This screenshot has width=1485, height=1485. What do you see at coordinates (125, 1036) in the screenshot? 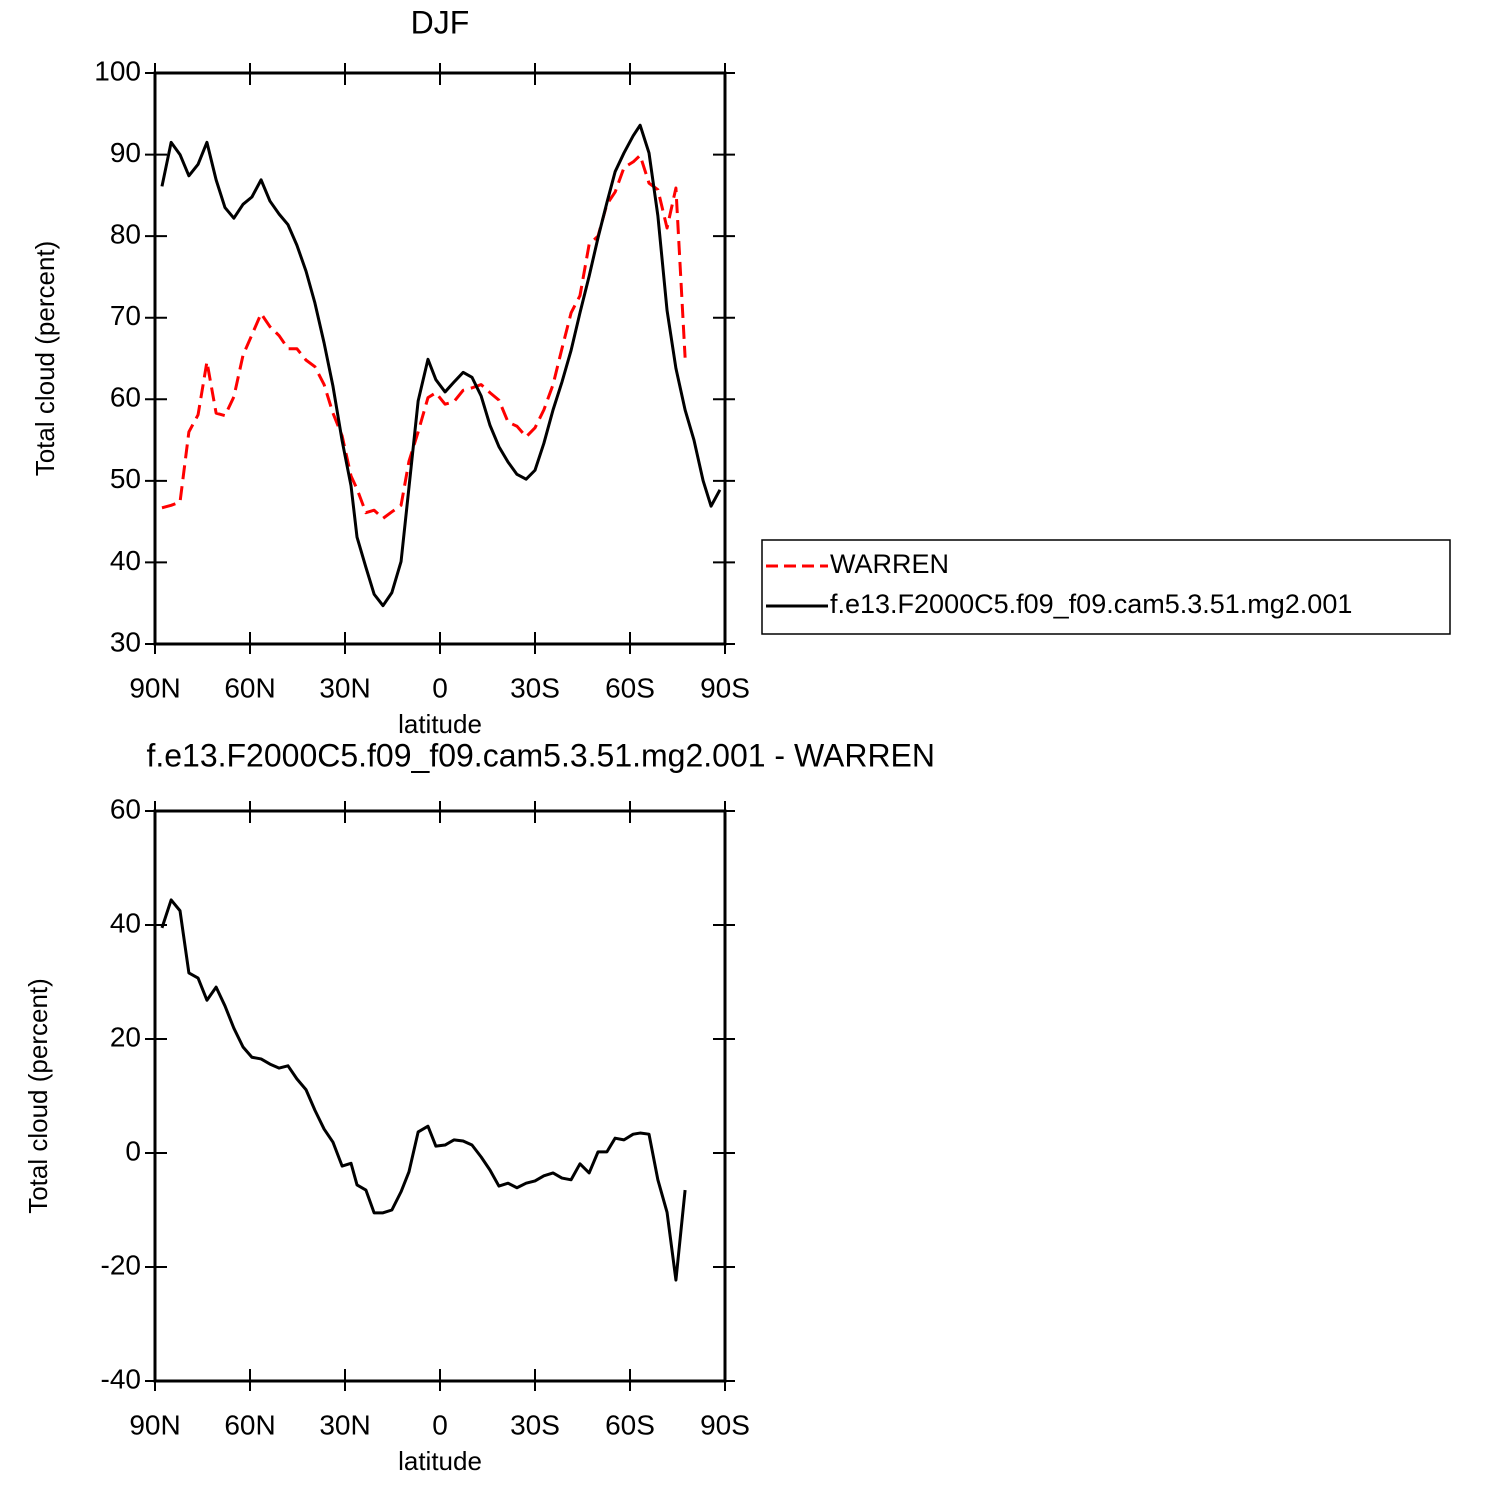
I see `y-tick-label: 20` at bounding box center [125, 1036].